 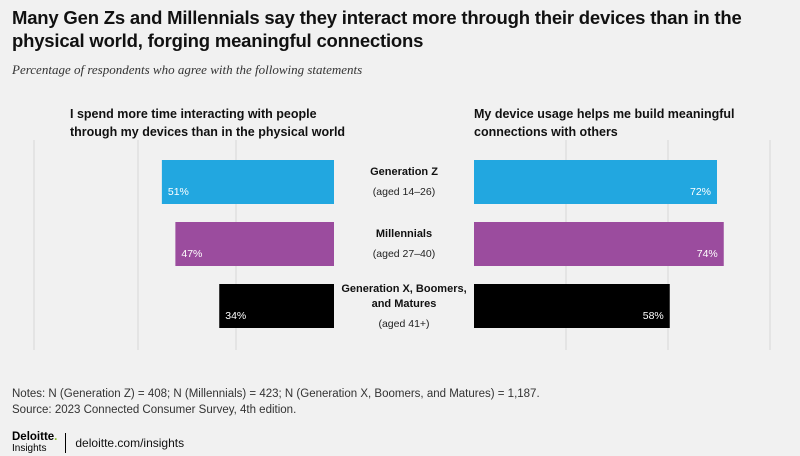 What do you see at coordinates (403, 296) in the screenshot?
I see `category-name-2: Generation X, Boomers, and Matures` at bounding box center [403, 296].